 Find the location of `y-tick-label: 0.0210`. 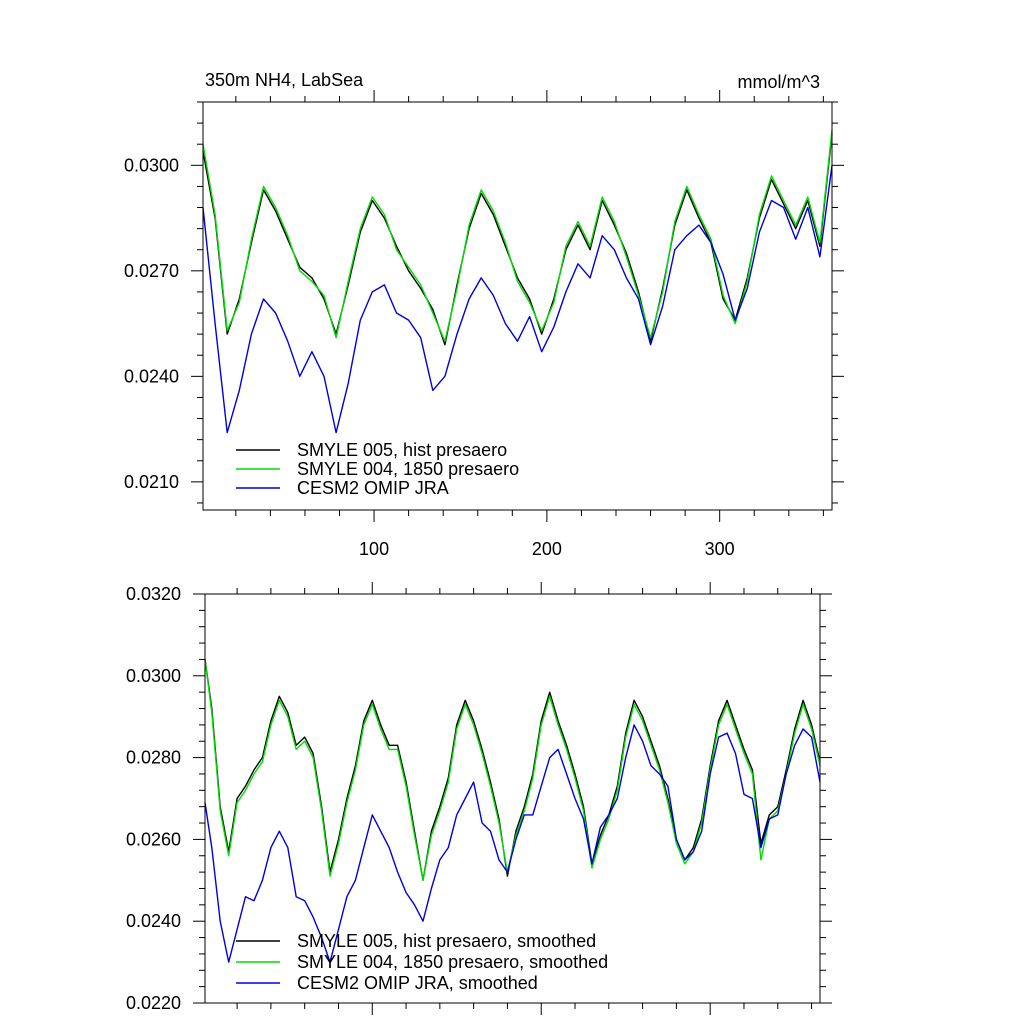

y-tick-label: 0.0210 is located at coordinates (151, 482).